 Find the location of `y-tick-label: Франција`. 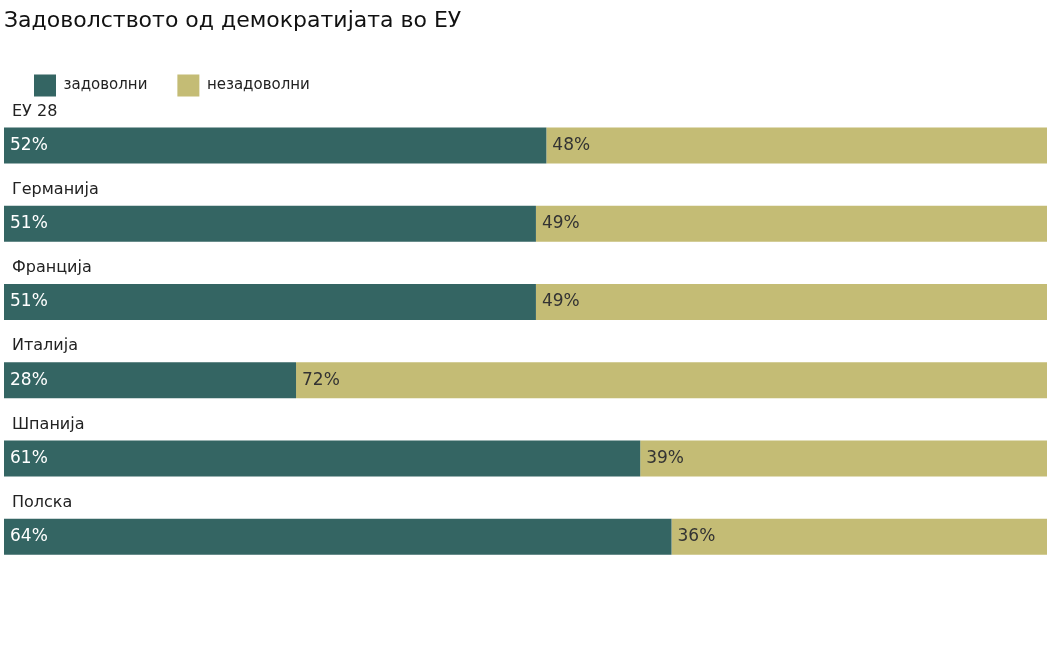

y-tick-label: Франција is located at coordinates (52, 267).